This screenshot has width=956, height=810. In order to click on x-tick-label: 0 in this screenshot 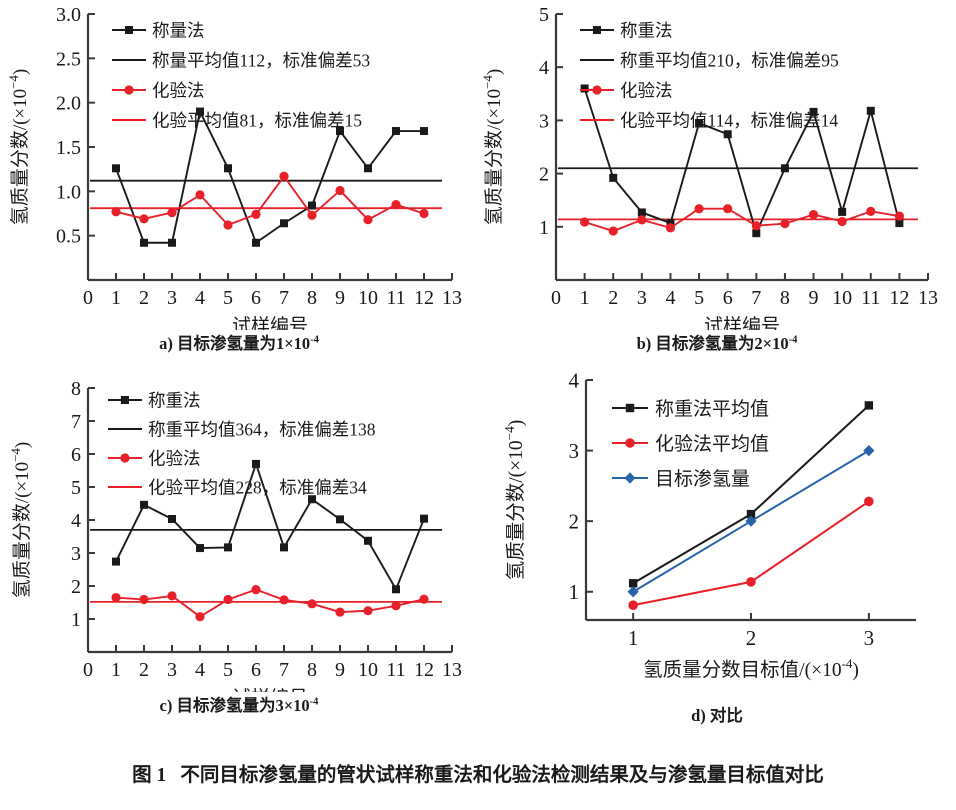, I will do `click(556, 298)`.